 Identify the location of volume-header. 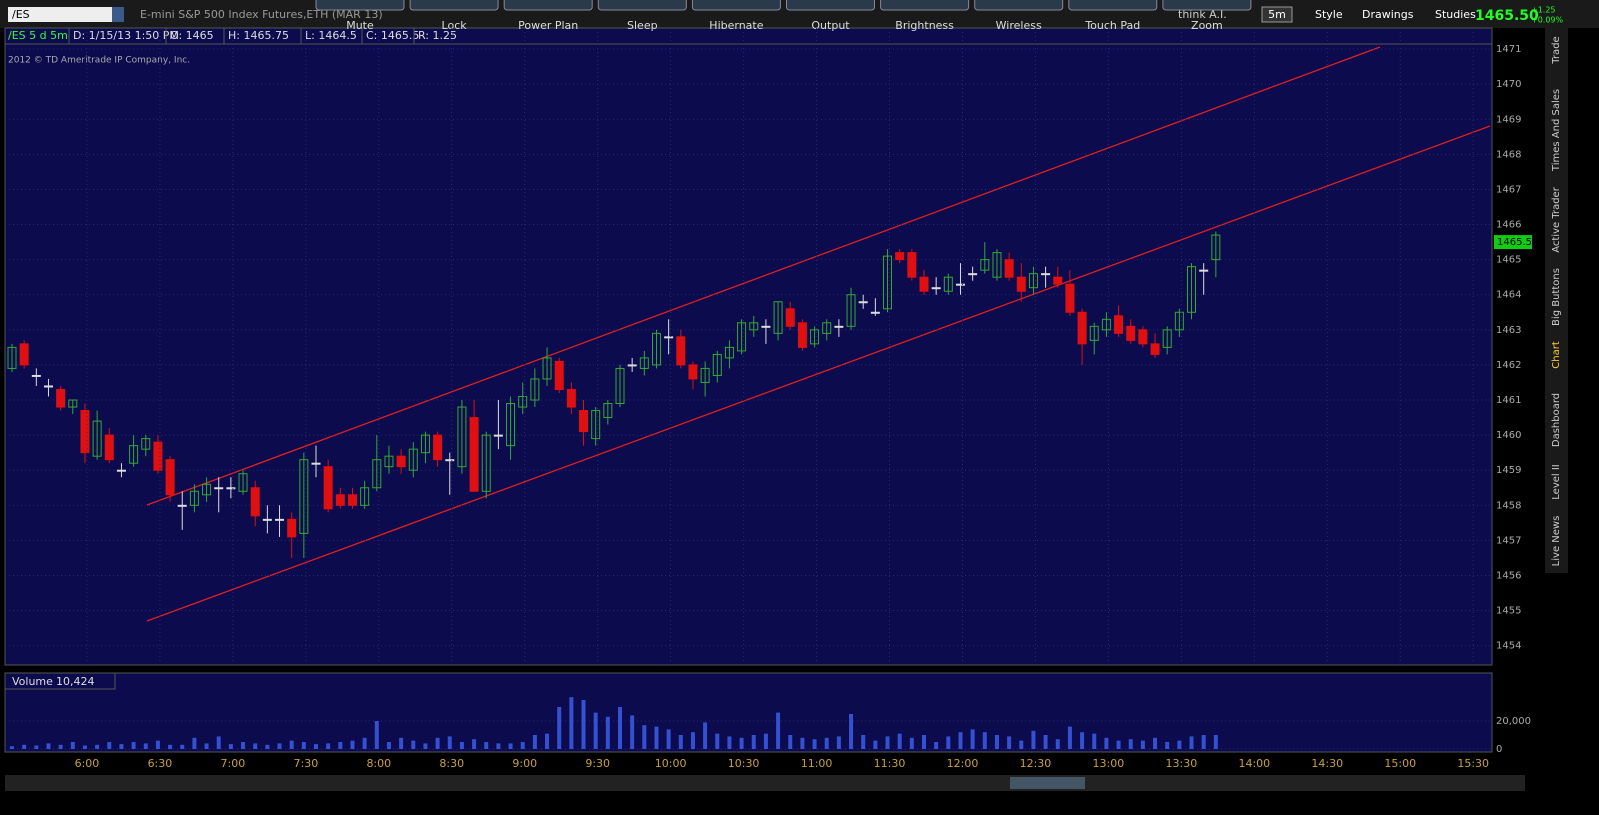
(60, 681).